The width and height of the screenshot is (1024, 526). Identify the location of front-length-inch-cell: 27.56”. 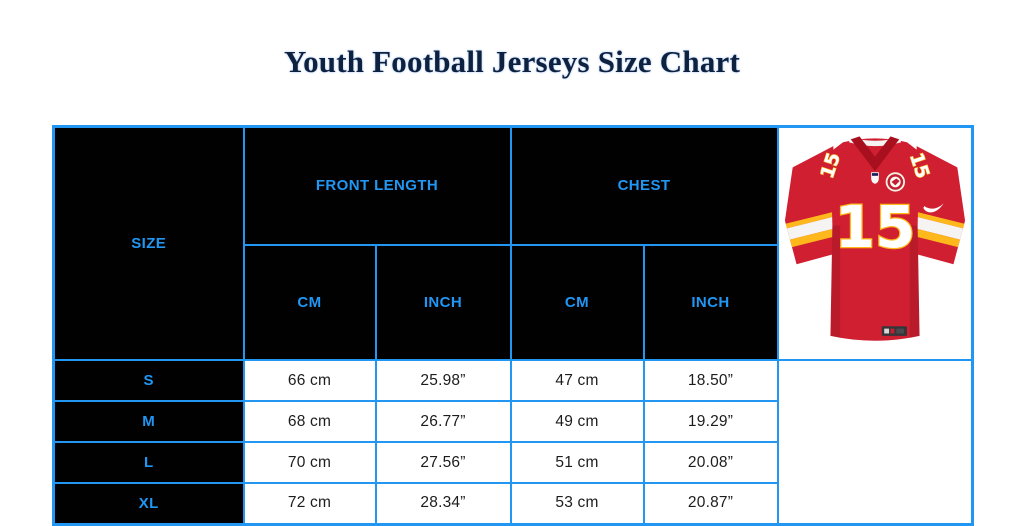
(443, 462).